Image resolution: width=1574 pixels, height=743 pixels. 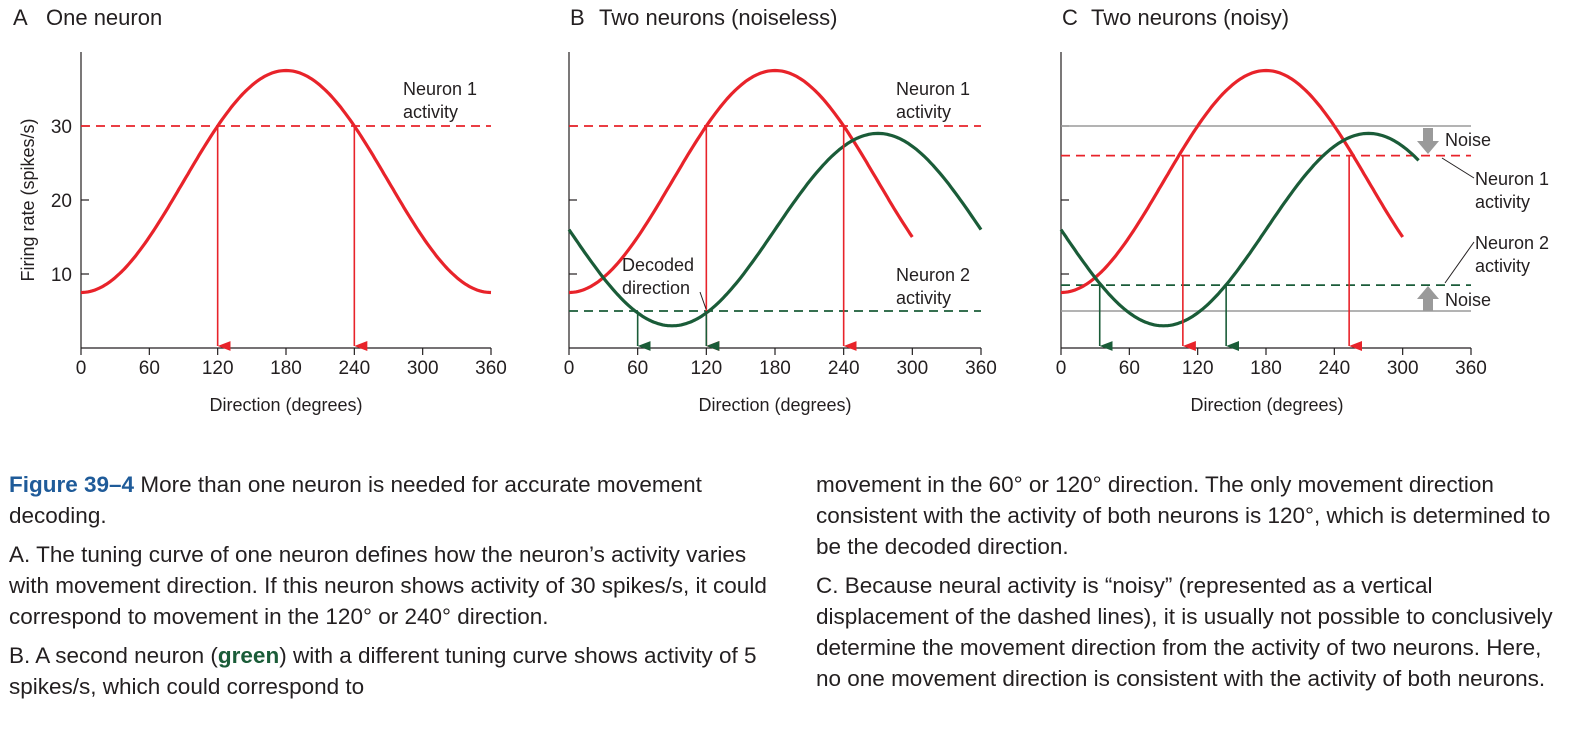 I want to click on panel-a-x-tick-label: 300, so click(x=423, y=368).